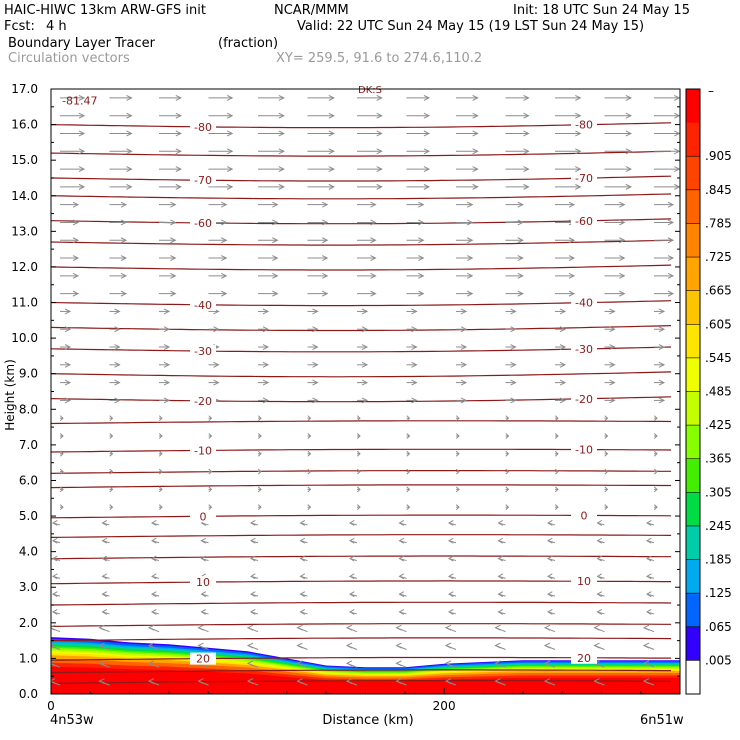 The image size is (740, 740). What do you see at coordinates (203, 305) in the screenshot?
I see `contour-label-m40: -40` at bounding box center [203, 305].